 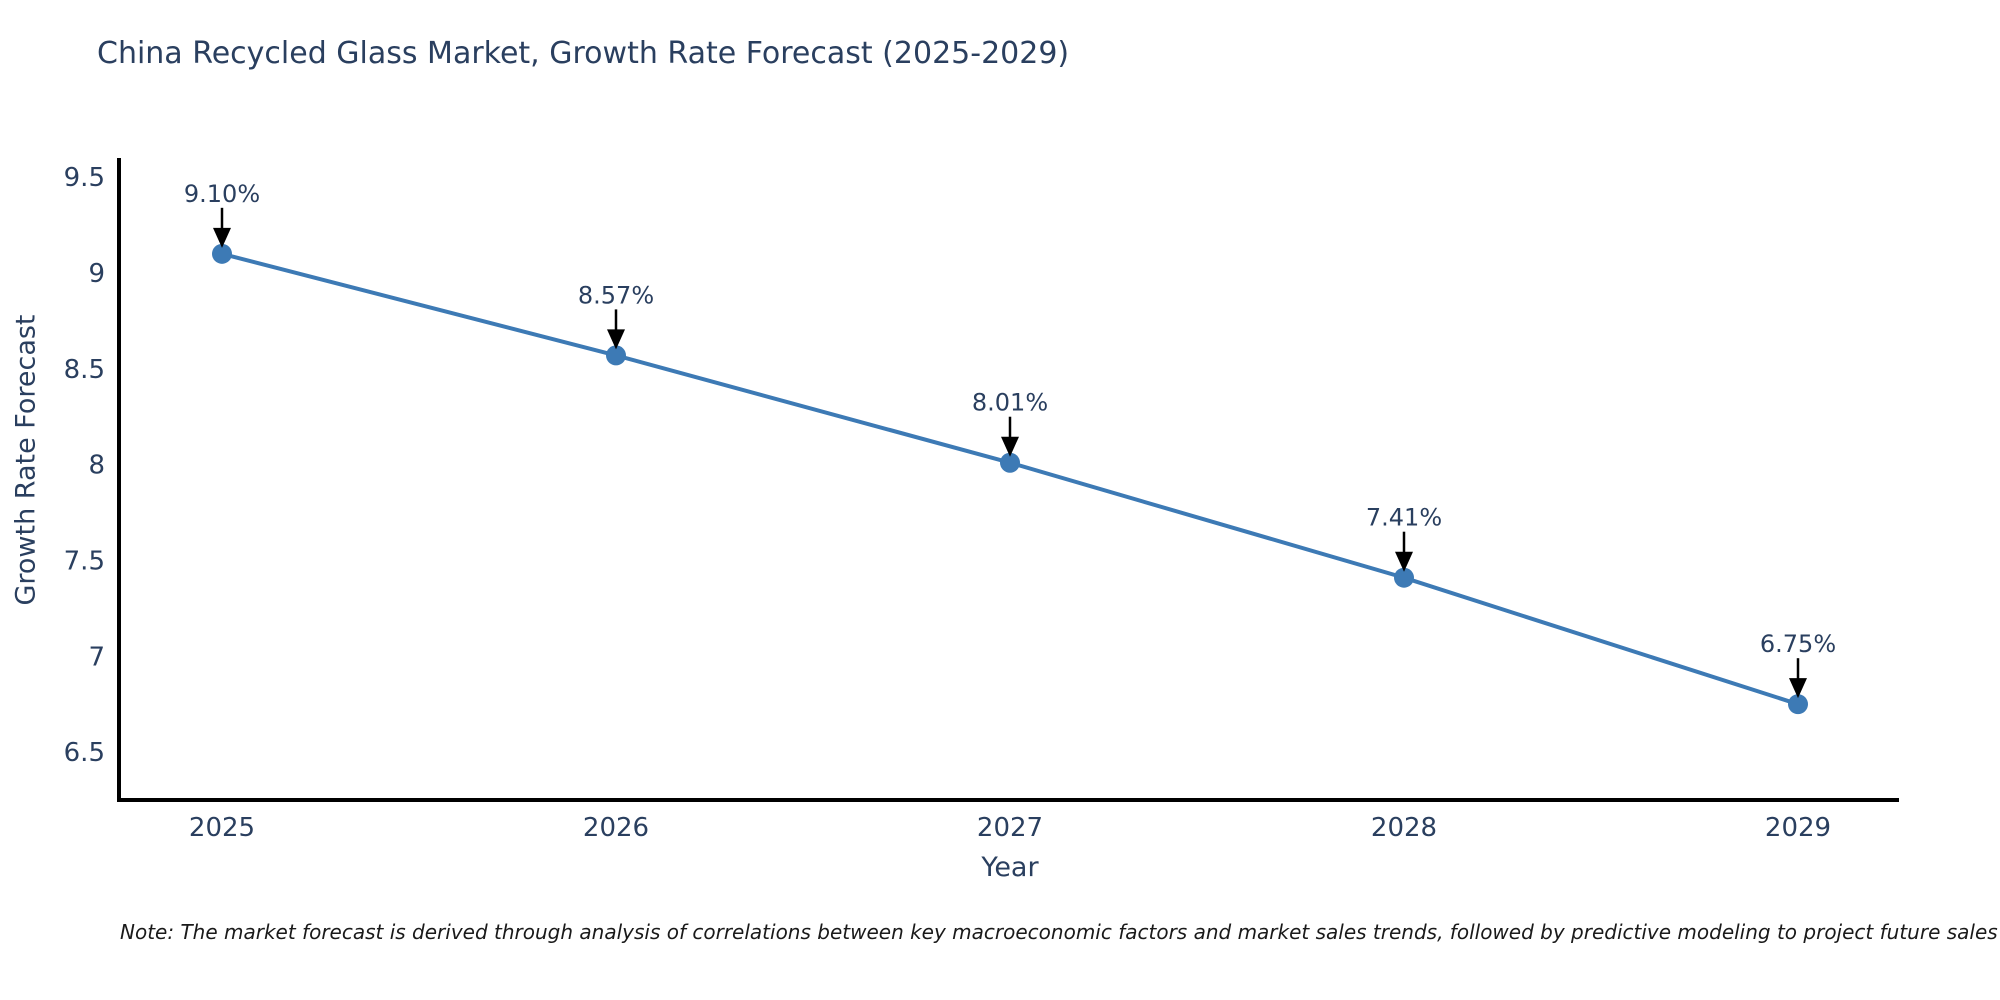 What do you see at coordinates (222, 194) in the screenshot?
I see `data-point-label: 9.10%` at bounding box center [222, 194].